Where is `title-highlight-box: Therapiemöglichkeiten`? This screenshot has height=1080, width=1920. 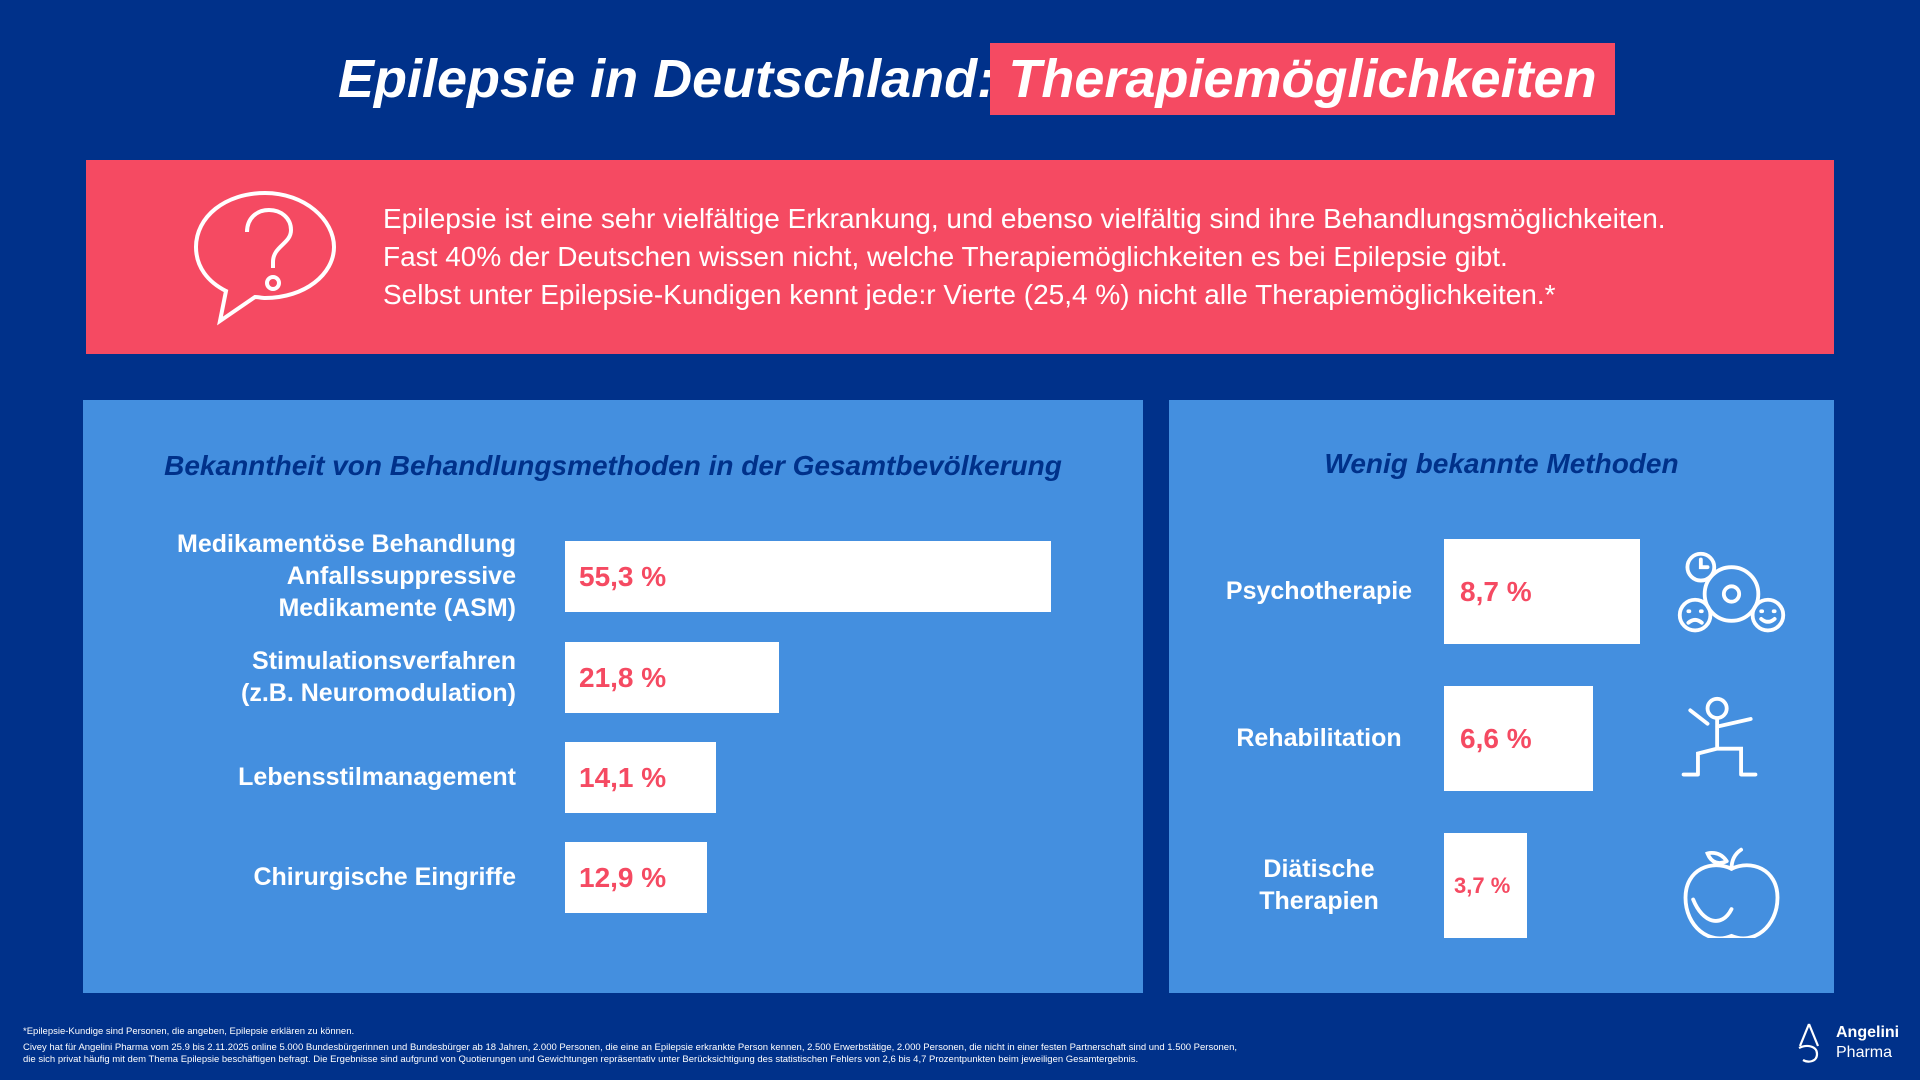
title-highlight-box: Therapiemöglichkeiten is located at coordinates (1302, 79).